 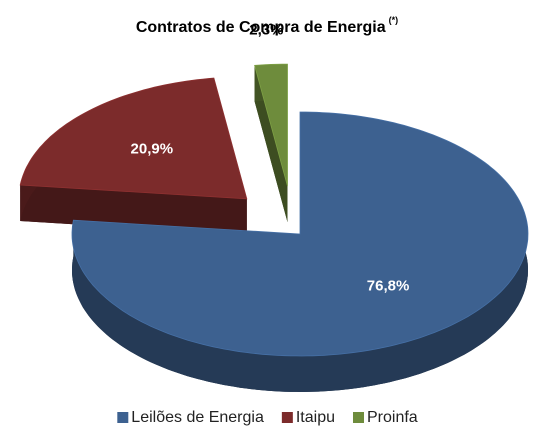 What do you see at coordinates (394, 20) in the screenshot?
I see `title-note: (*)` at bounding box center [394, 20].